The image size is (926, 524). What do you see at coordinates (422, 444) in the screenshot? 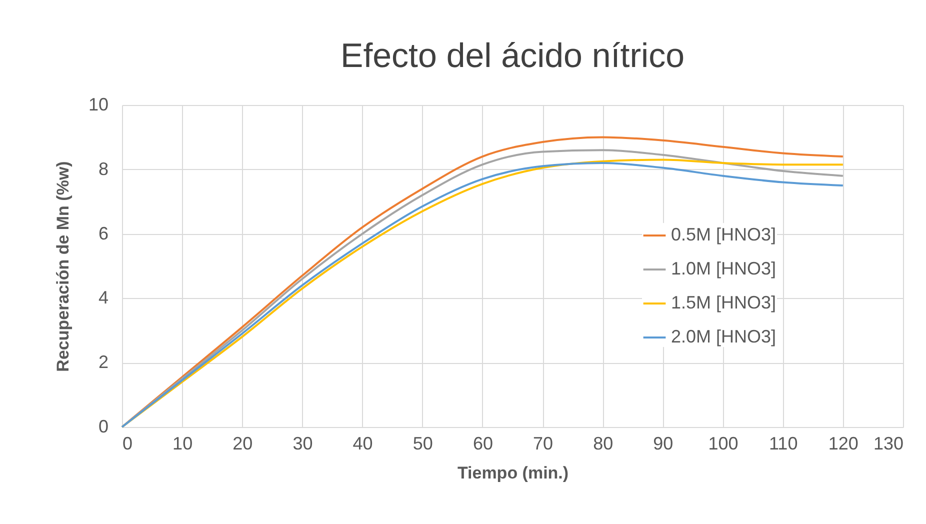
I see `x-tick-label: 50` at bounding box center [422, 444].